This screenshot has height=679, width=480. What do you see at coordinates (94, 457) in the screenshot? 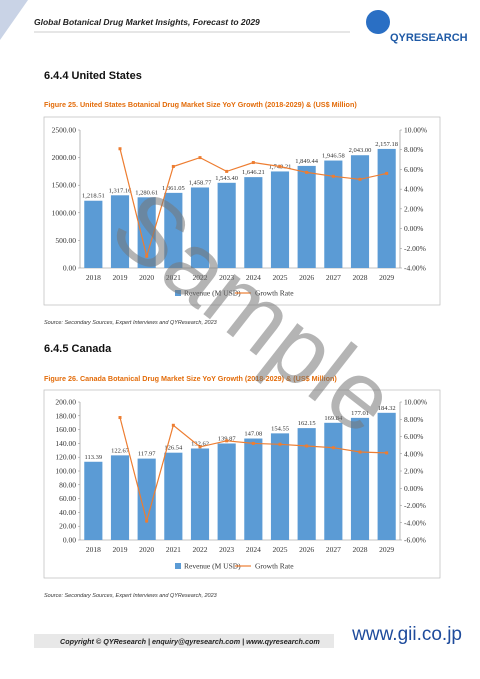
I see `value-label: 113.39` at bounding box center [94, 457].